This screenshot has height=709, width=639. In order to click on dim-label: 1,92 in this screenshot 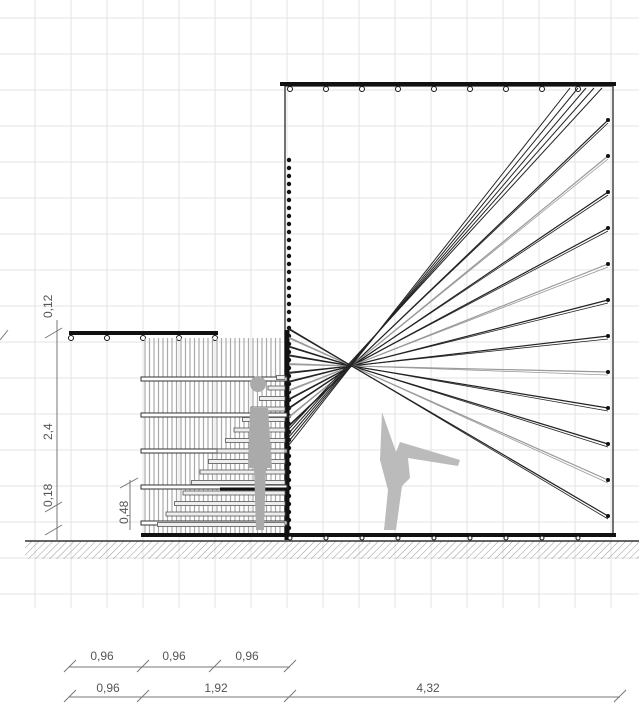, I will do `click(216, 688)`.